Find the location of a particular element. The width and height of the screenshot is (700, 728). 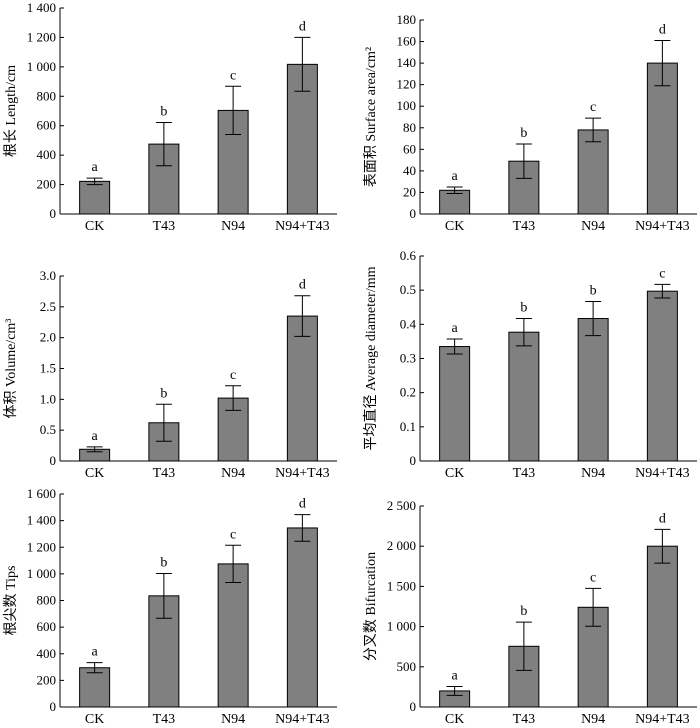

y-axis-title: 分叉数 Bifurcation is located at coordinates (371, 606).